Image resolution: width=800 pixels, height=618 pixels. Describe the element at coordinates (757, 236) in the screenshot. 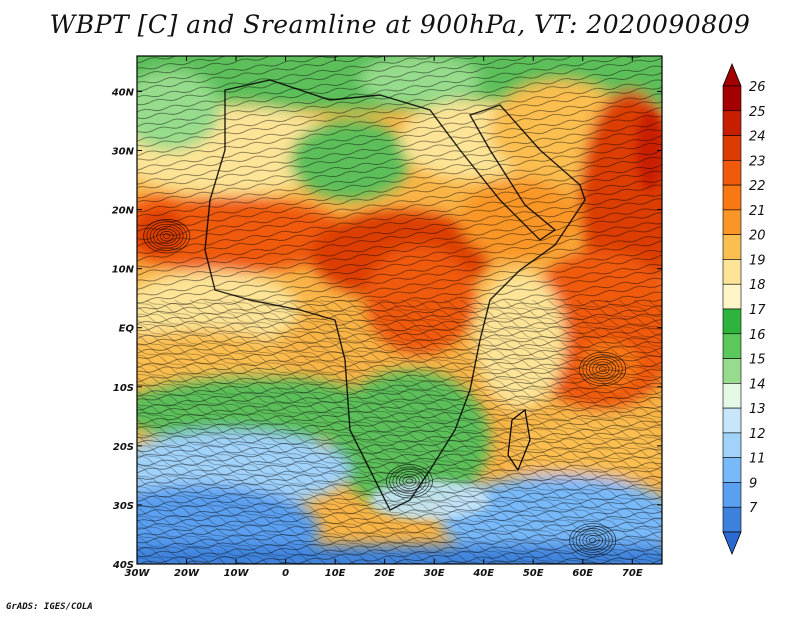

I see `colorbar-label: 20` at that location.